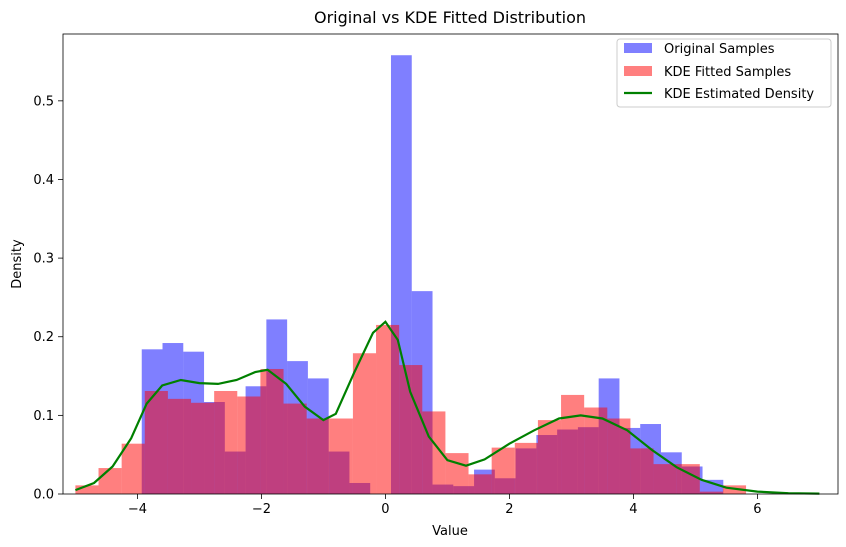  What do you see at coordinates (43, 259) in the screenshot?
I see `y-tick-label: 0.3` at bounding box center [43, 259].